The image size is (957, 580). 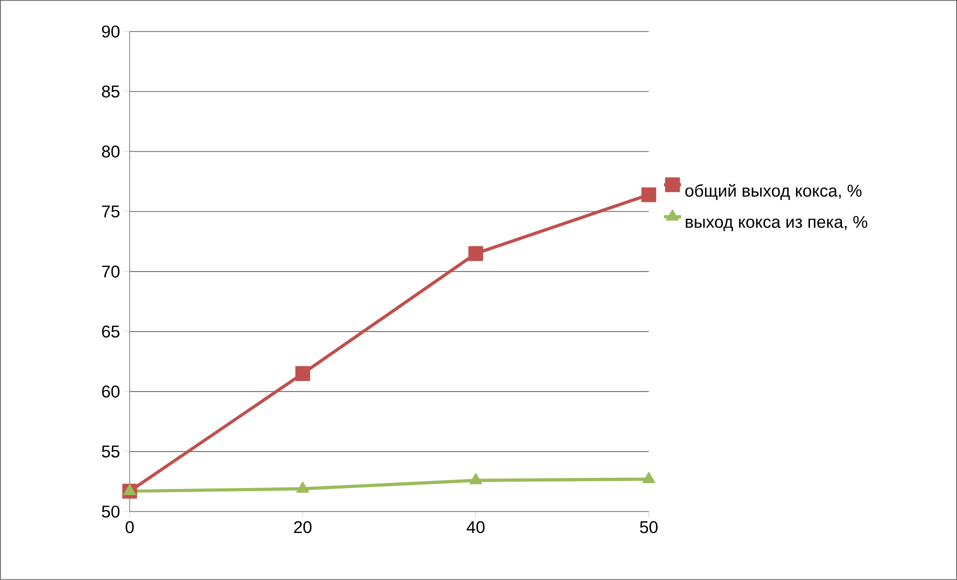 I want to click on legend-label: выход кокса из пека, %, so click(x=777, y=224).